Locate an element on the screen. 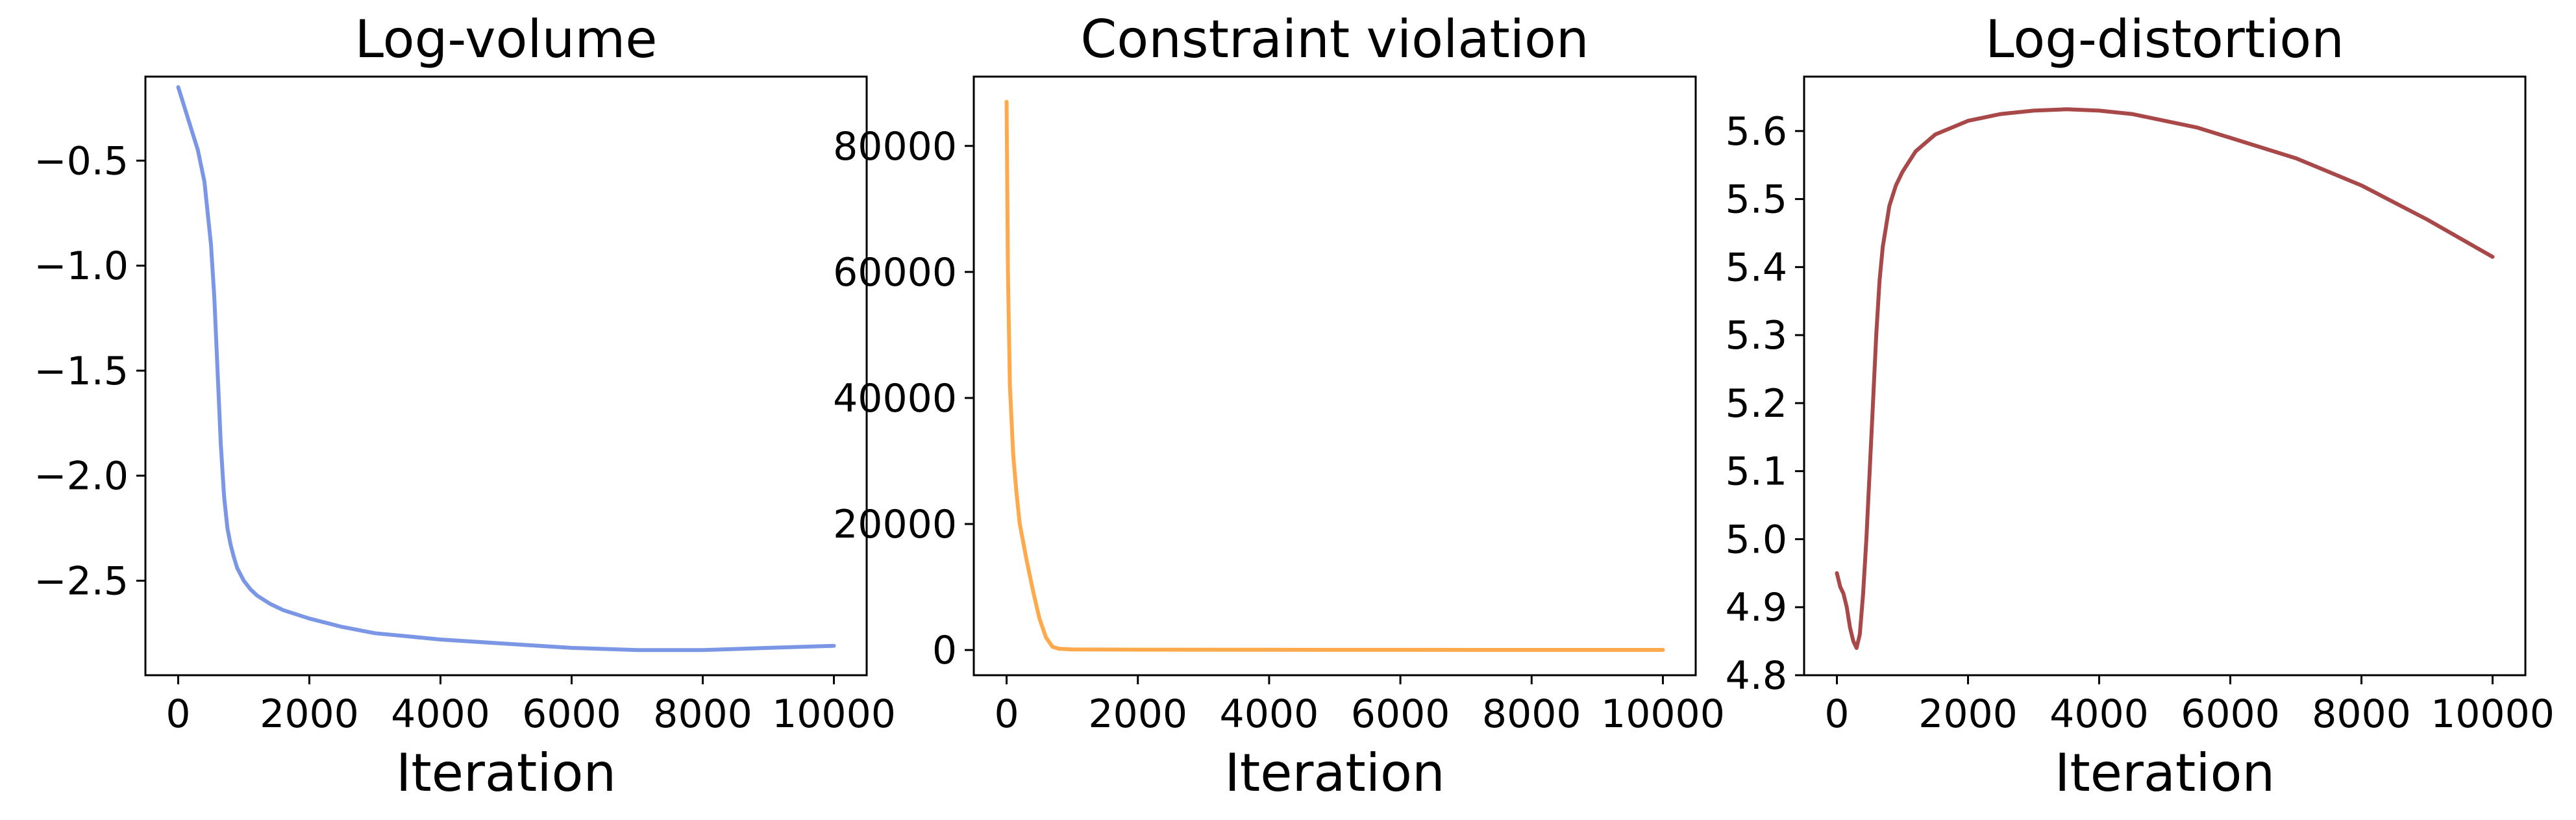 This screenshot has height=820, width=2576. y-tick-label: −1.0 is located at coordinates (81, 266).